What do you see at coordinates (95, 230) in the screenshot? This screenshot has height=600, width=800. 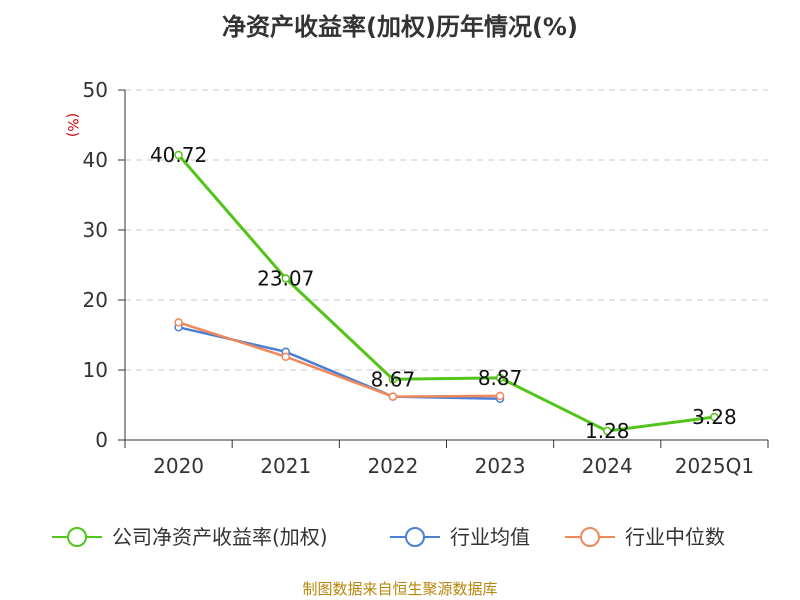 I see `y-tick-label: 30` at bounding box center [95, 230].